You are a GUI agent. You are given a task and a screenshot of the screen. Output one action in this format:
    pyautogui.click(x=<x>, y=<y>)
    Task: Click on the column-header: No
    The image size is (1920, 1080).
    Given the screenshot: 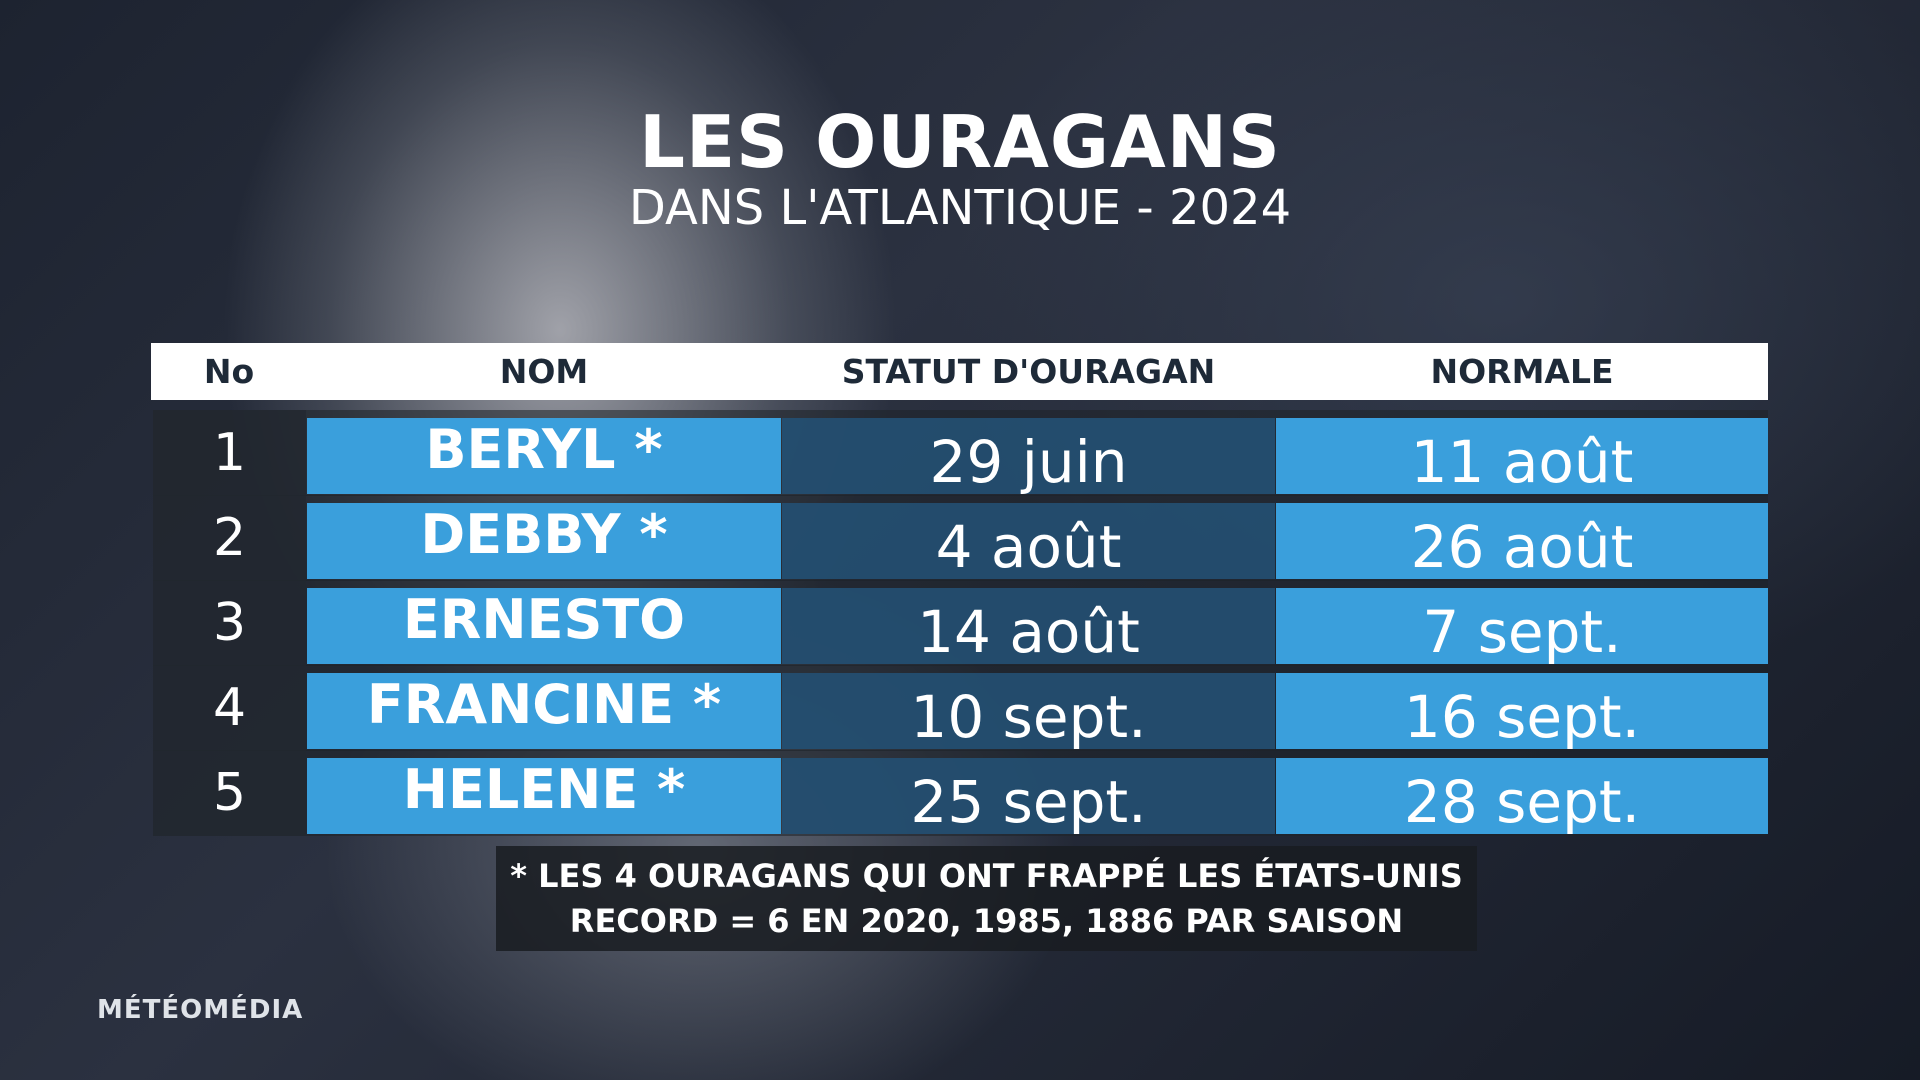 What is the action you would take?
    pyautogui.click(x=229, y=371)
    